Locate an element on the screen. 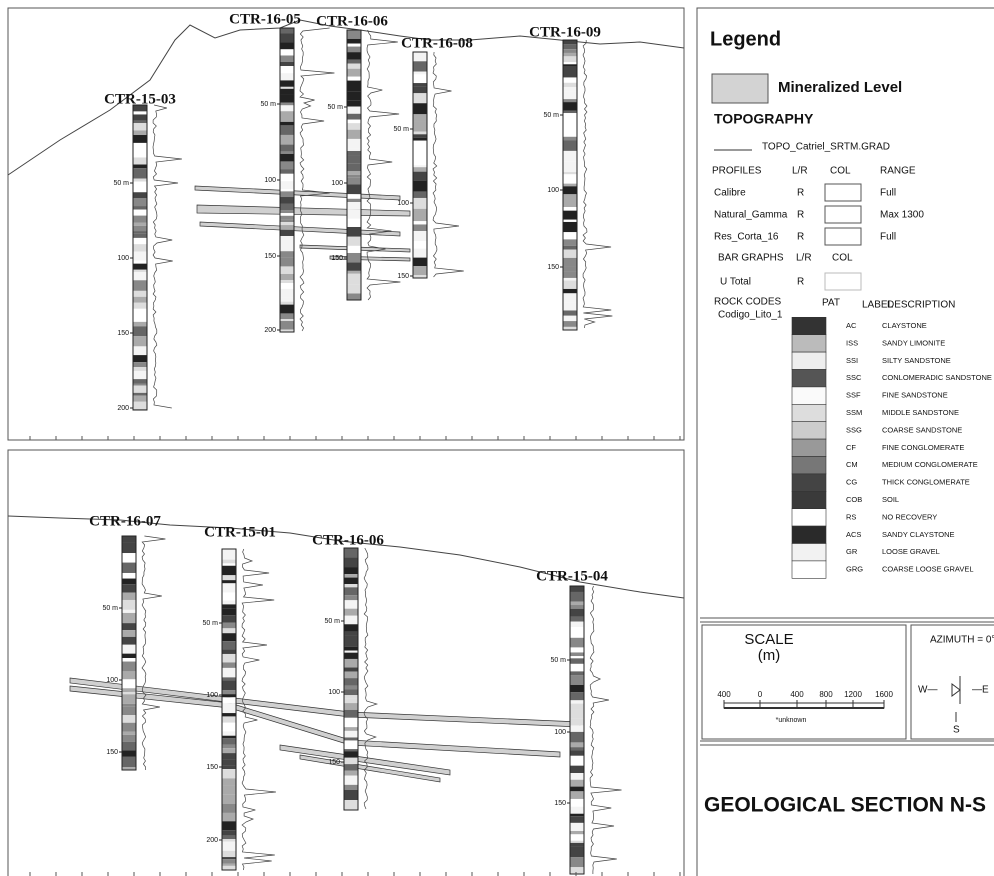 This screenshot has height=876, width=994. legend-header: ROCK CODES is located at coordinates (748, 302).